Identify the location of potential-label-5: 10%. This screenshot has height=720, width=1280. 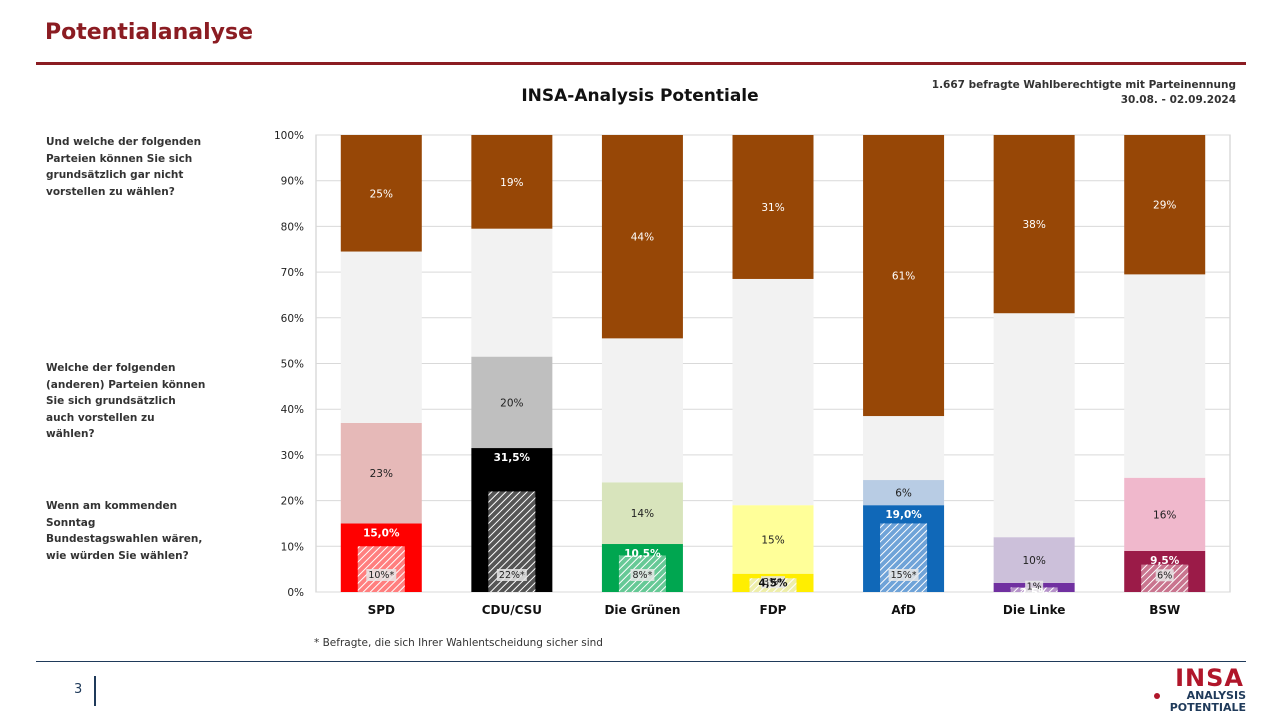
(1033, 561).